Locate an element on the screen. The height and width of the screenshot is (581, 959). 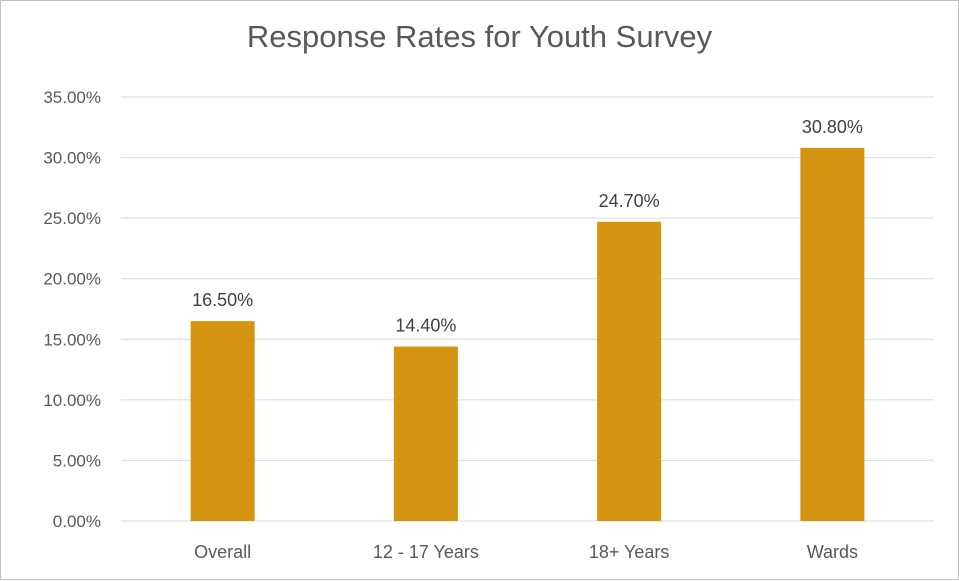
y-tick-label: 0.00% is located at coordinates (77, 521).